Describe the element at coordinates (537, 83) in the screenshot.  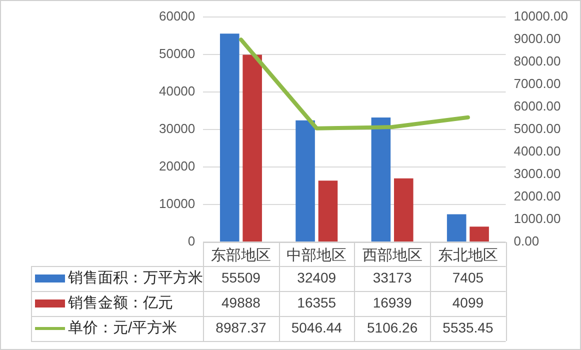
I see `y2-tick-label: 7000.00` at that location.